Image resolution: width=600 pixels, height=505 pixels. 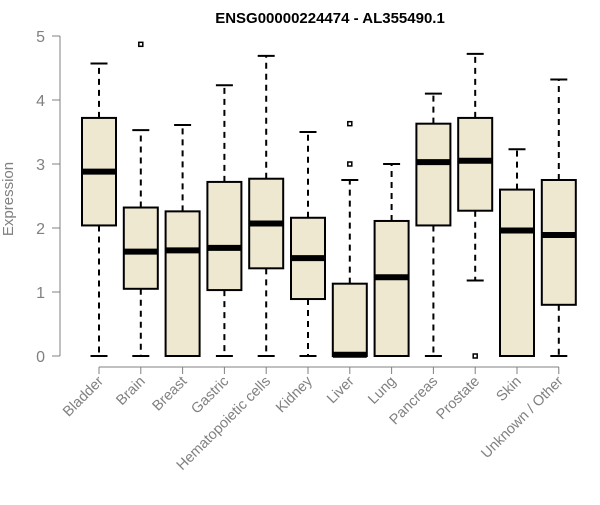 What do you see at coordinates (341, 390) in the screenshot?
I see `x-tick-label: Liver` at bounding box center [341, 390].